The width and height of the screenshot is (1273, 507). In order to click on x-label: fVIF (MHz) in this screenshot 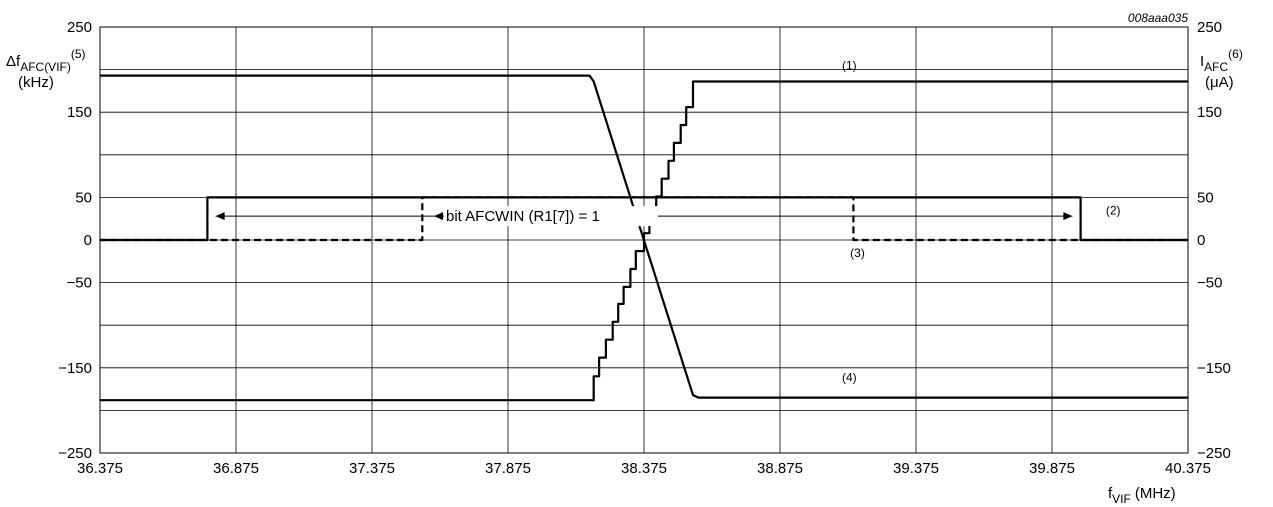, I will do `click(1142, 495)`.